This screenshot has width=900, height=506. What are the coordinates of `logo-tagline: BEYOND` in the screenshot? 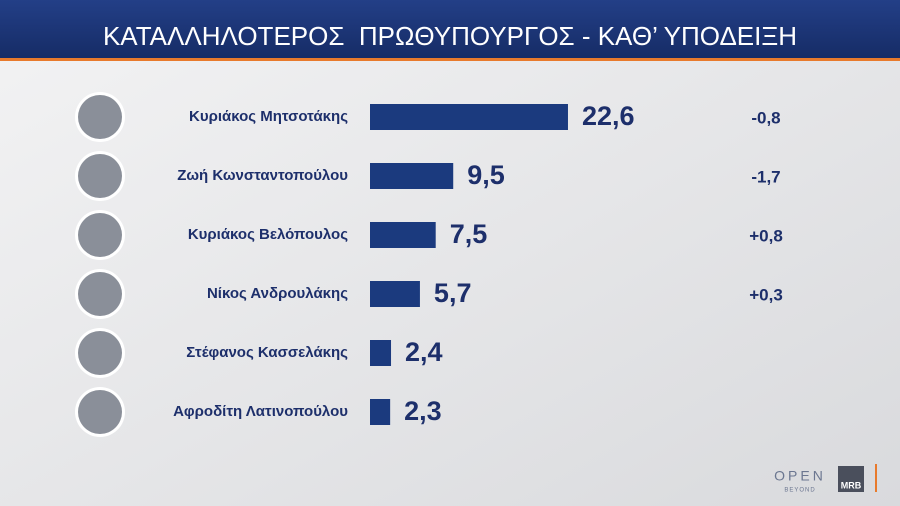 It's located at (799, 491).